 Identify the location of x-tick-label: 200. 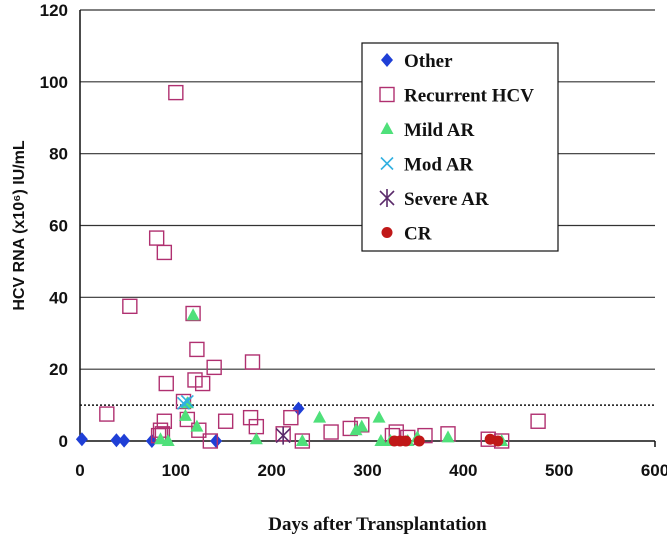
(271, 470).